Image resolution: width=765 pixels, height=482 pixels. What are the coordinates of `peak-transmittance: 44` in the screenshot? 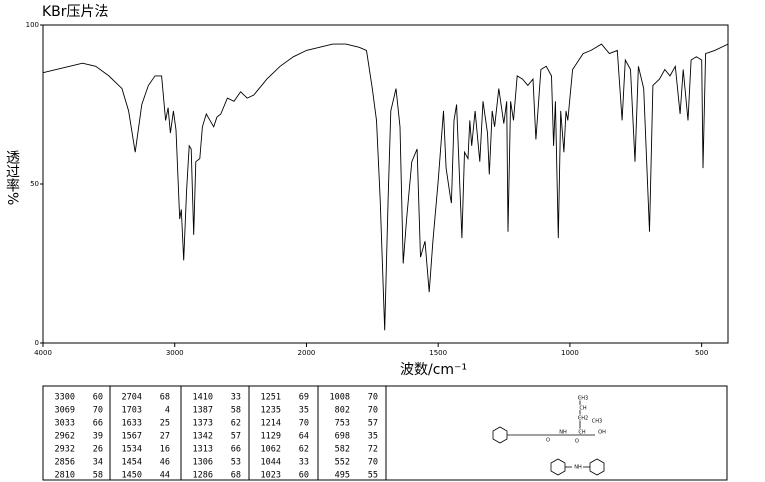 It's located at (165, 476).